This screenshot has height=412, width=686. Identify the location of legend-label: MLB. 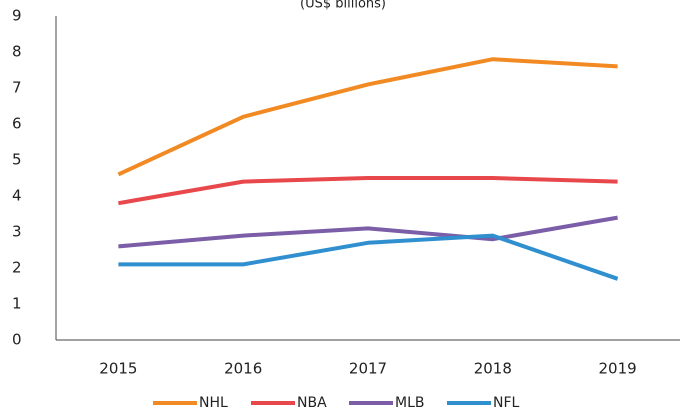
(409, 403).